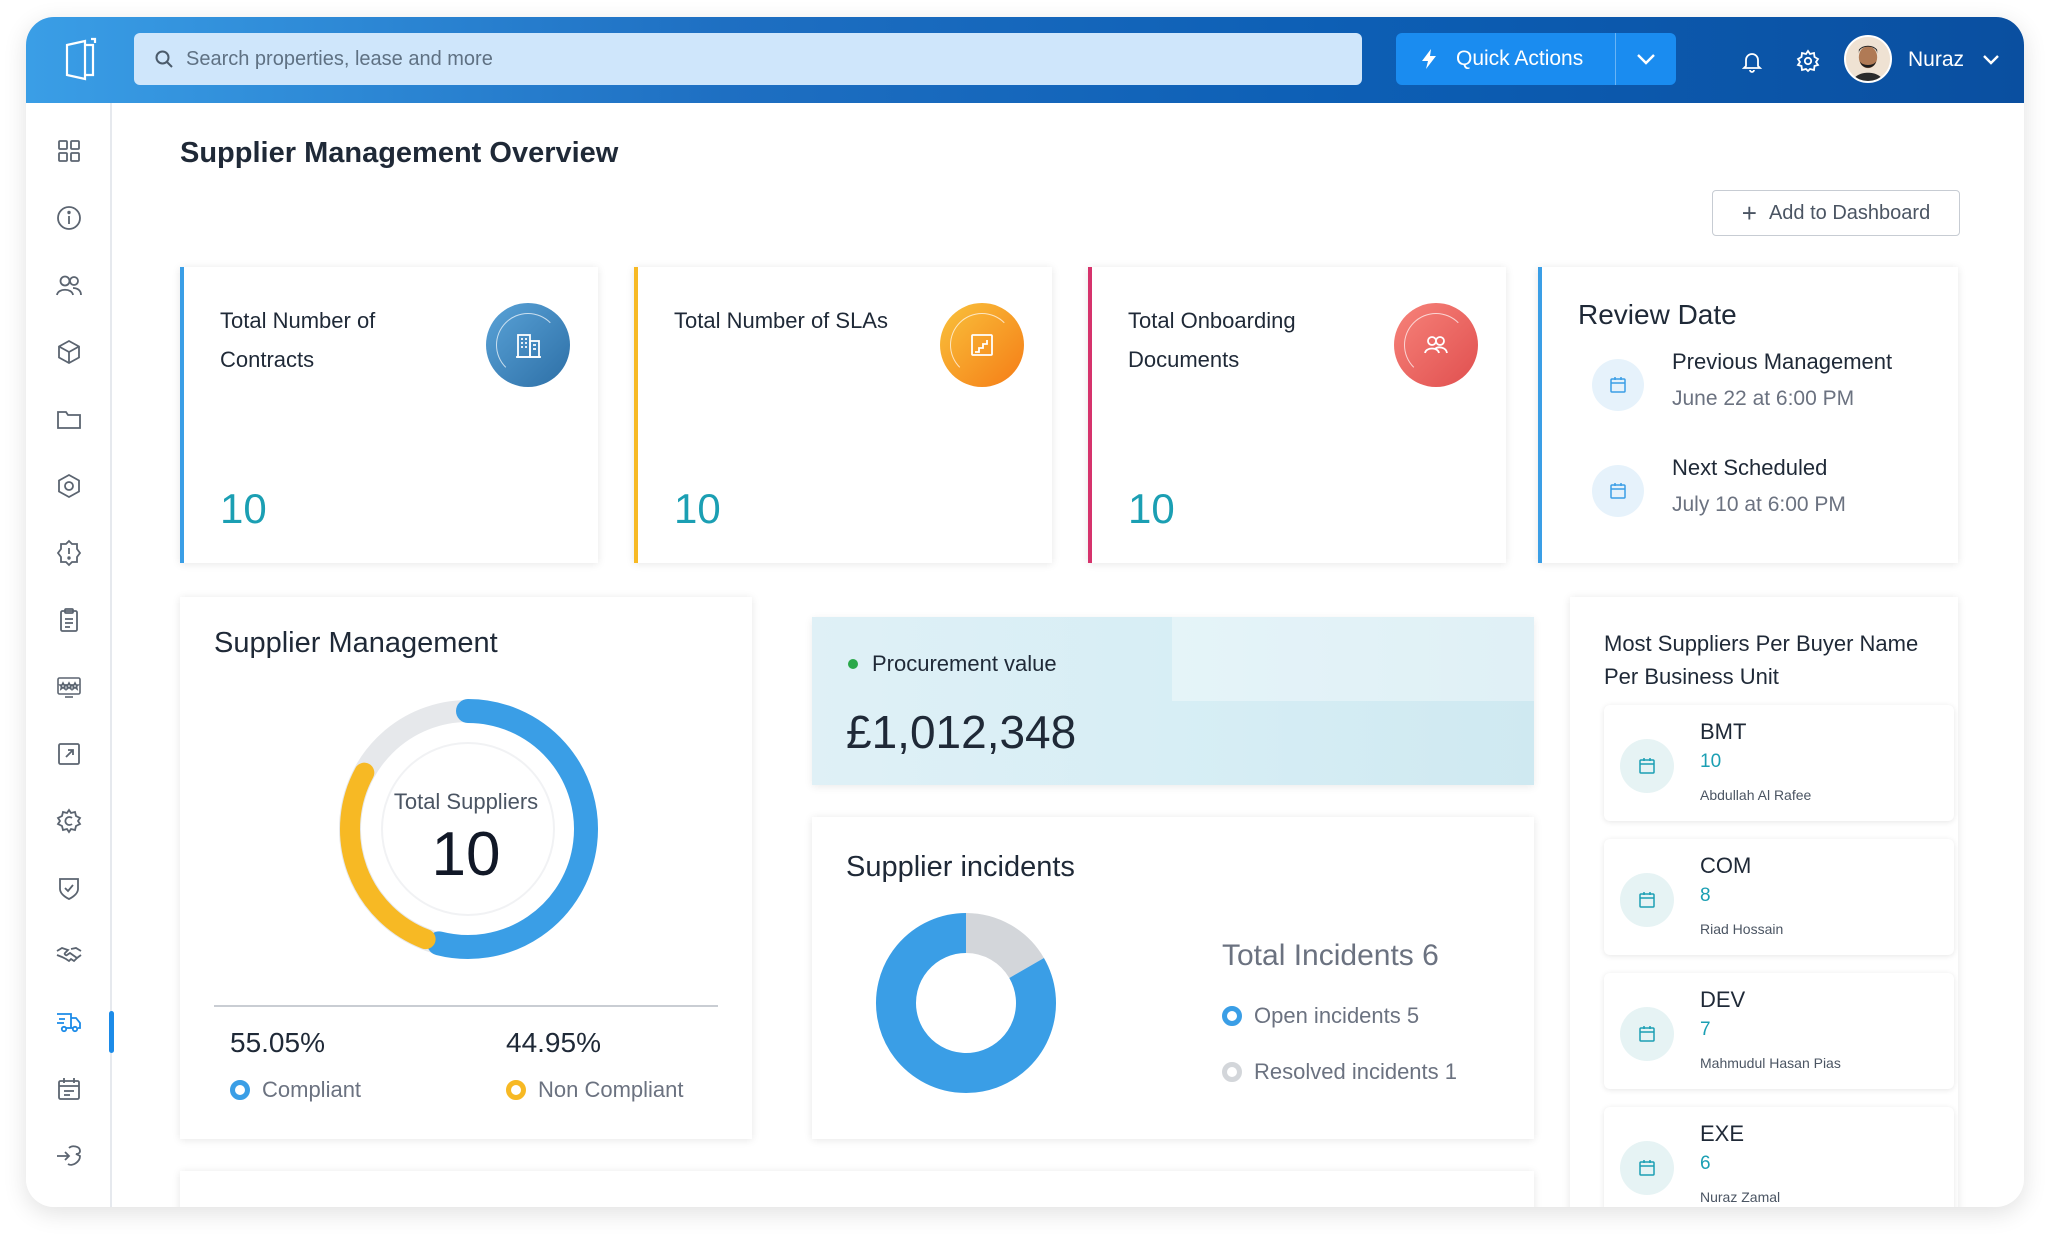 The image size is (2048, 1238). I want to click on review-row-next: Next Scheduled July 10 at 6:00 PM, so click(1763, 495).